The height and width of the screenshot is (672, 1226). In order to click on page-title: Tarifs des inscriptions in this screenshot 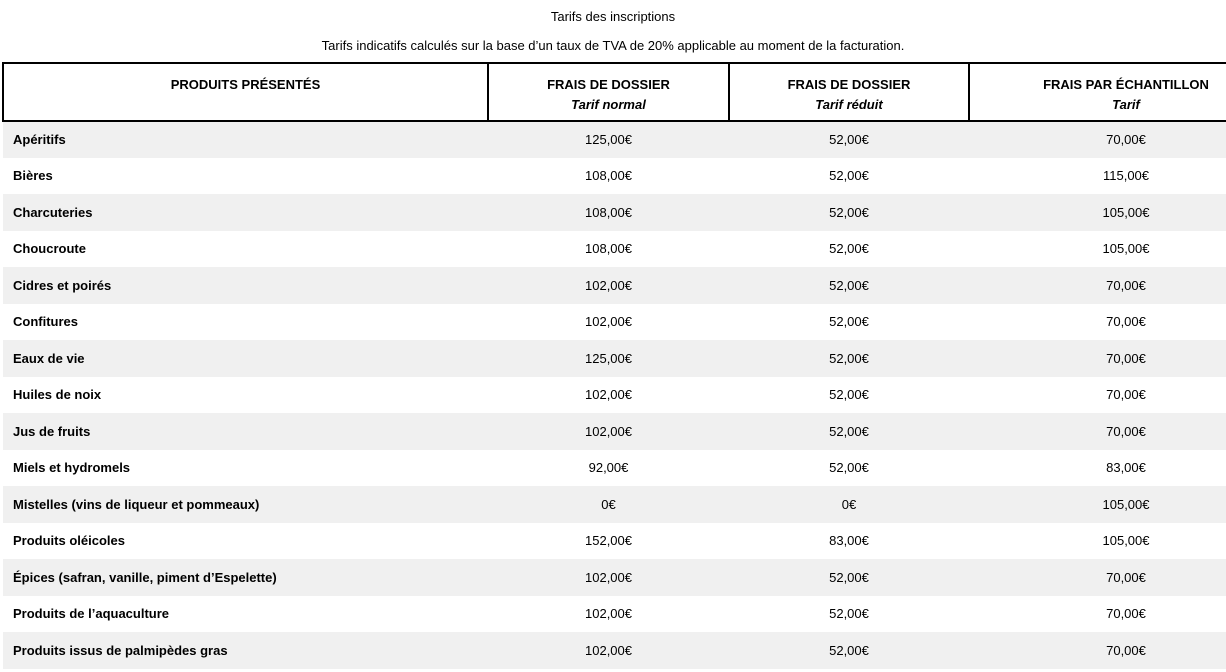, I will do `click(613, 16)`.